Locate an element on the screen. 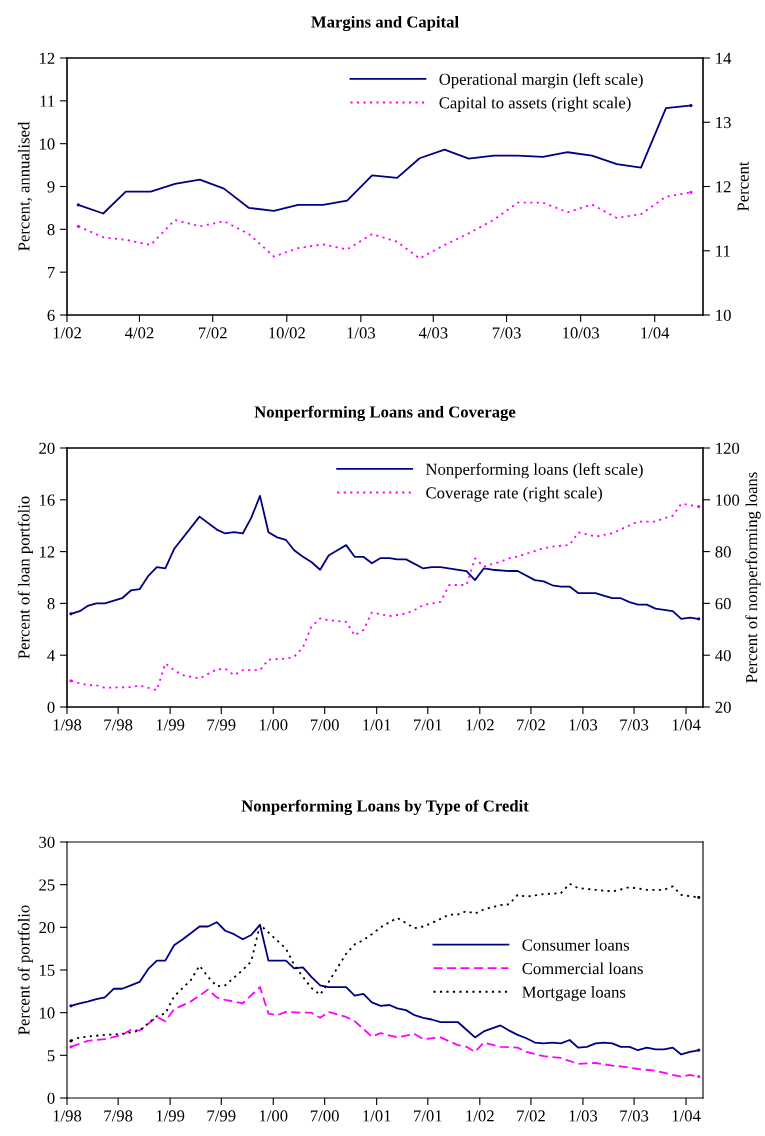 The width and height of the screenshot is (765, 1136). chart-title: Nonperforming Loans and Coverage is located at coordinates (385, 413).